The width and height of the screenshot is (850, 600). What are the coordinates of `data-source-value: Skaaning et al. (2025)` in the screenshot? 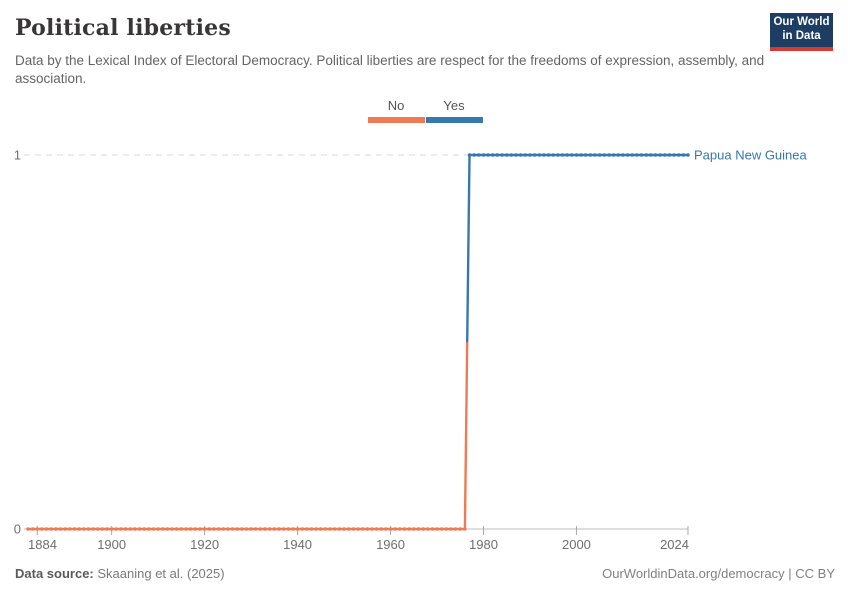 It's located at (161, 573).